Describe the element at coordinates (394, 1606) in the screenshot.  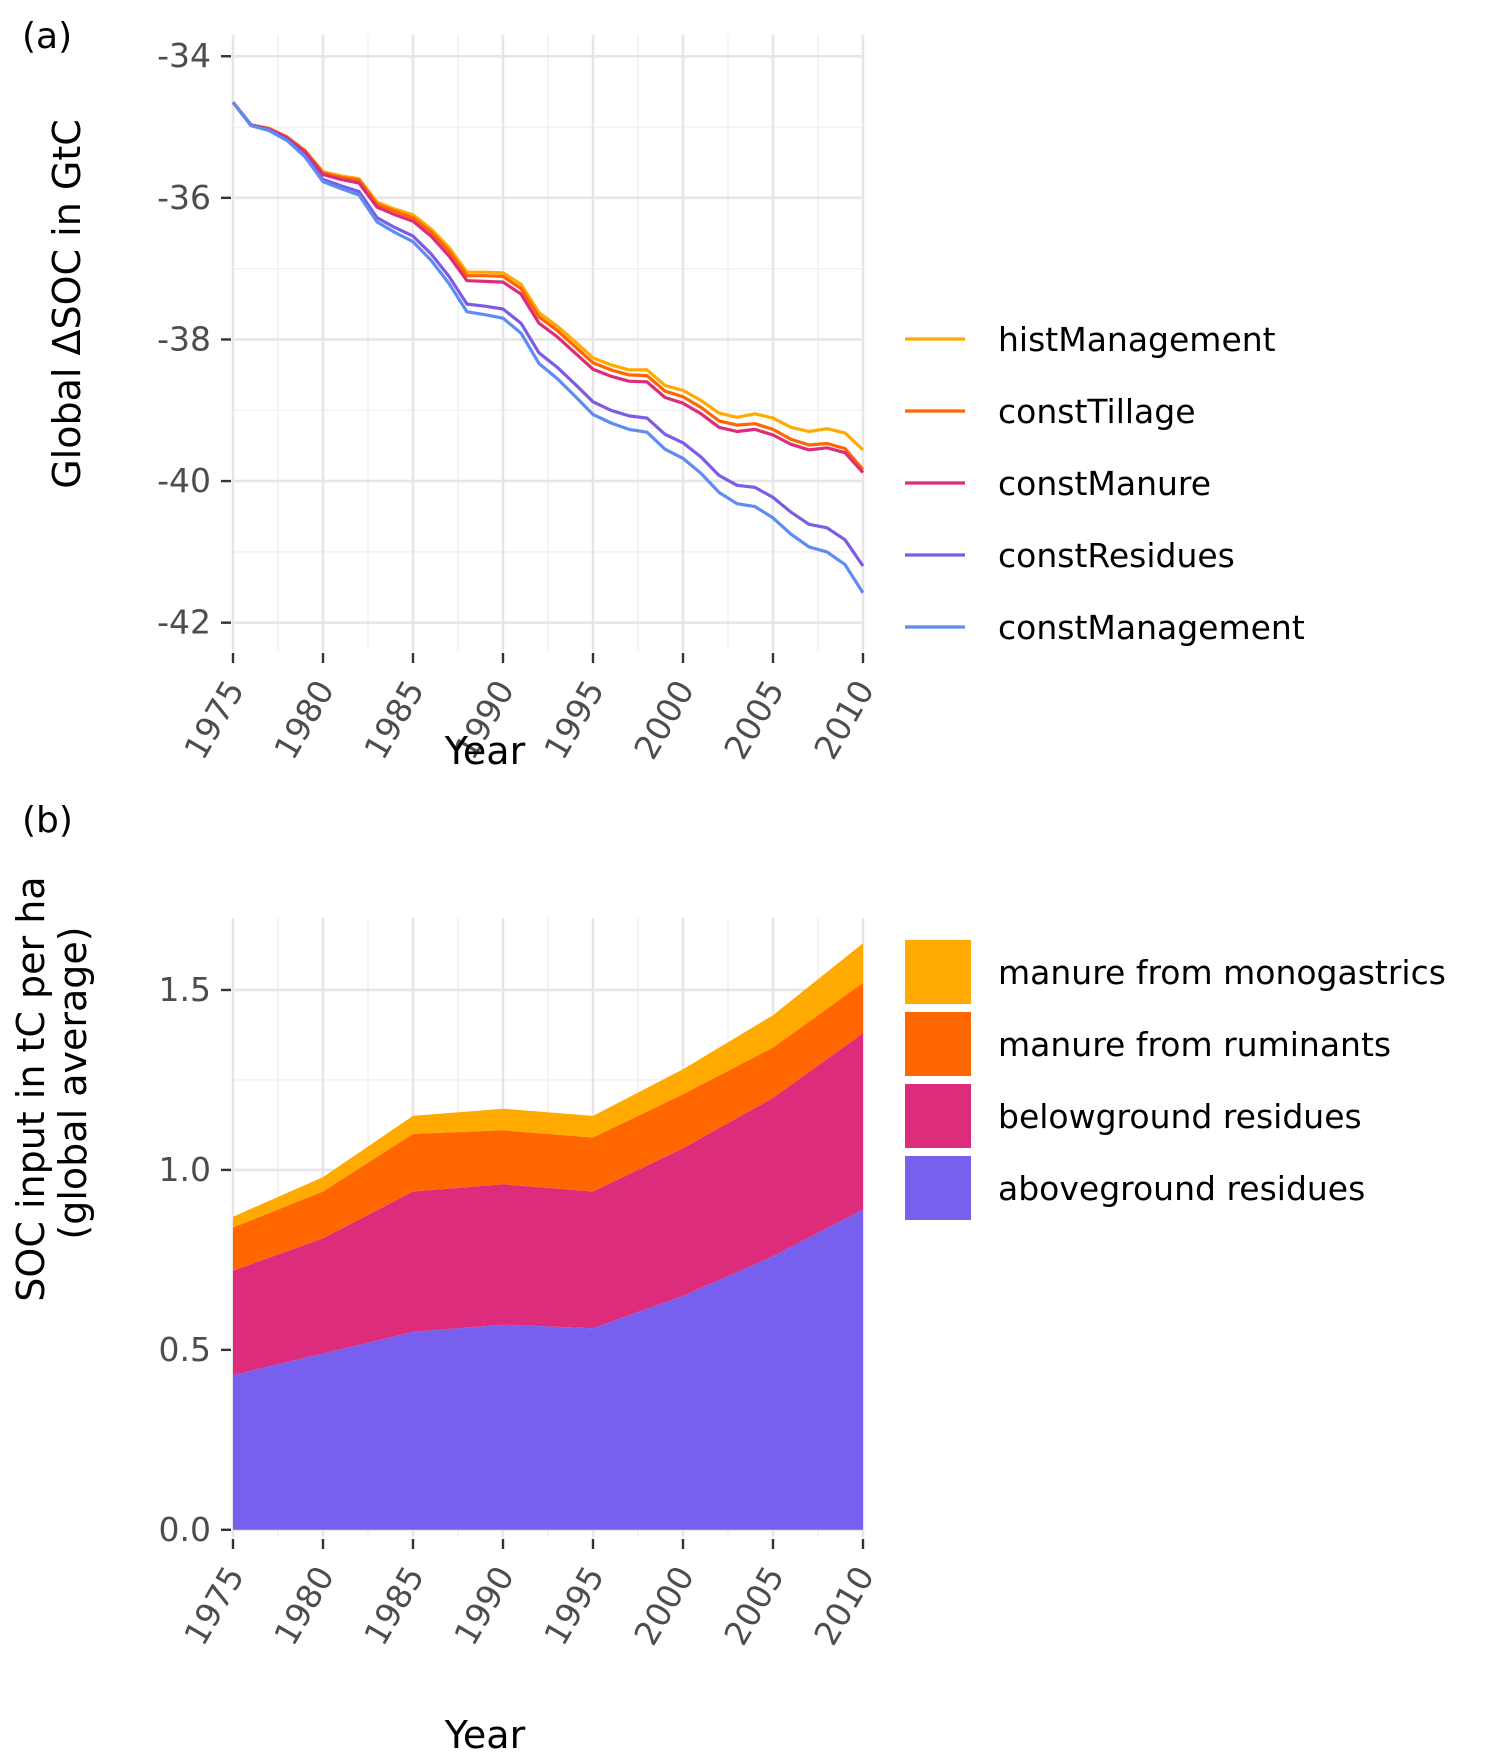
I see `b-x-tick-label-1985: 1985` at that location.